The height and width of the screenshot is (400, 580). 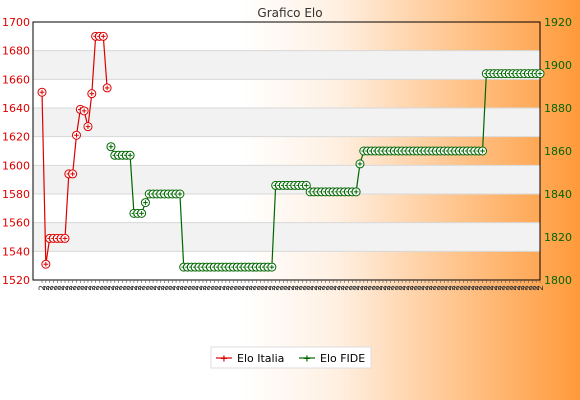 I want to click on legend-entry-elo-fide: + Elo FIDE, so click(x=332, y=358).